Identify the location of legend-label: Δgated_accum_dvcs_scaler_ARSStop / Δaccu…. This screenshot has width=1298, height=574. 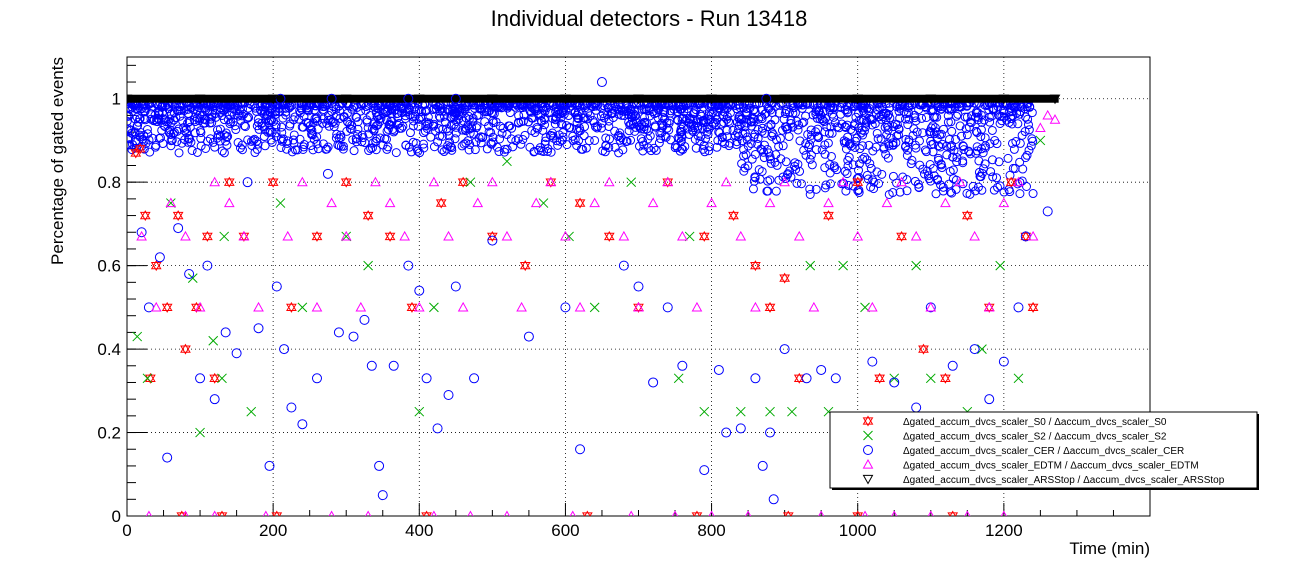
(1064, 480).